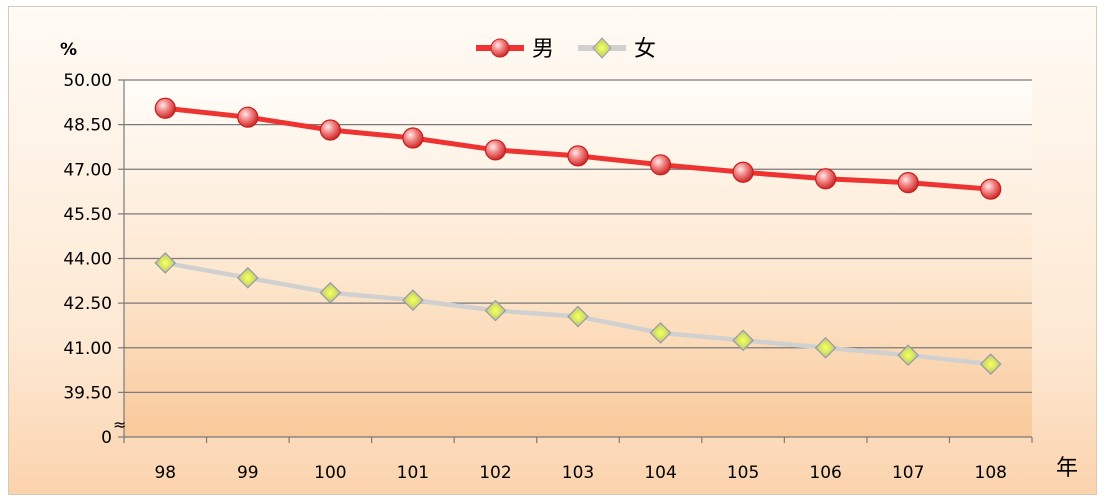 The height and width of the screenshot is (501, 1105). Describe the element at coordinates (330, 473) in the screenshot. I see `x-tick-label: 100` at that location.